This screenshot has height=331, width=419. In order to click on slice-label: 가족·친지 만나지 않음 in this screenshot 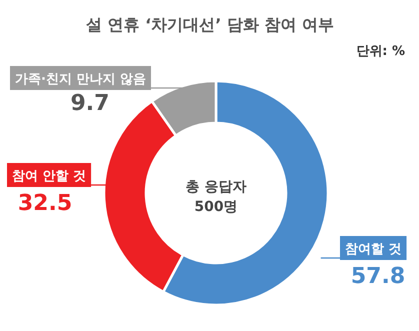, I will do `click(80, 79)`.